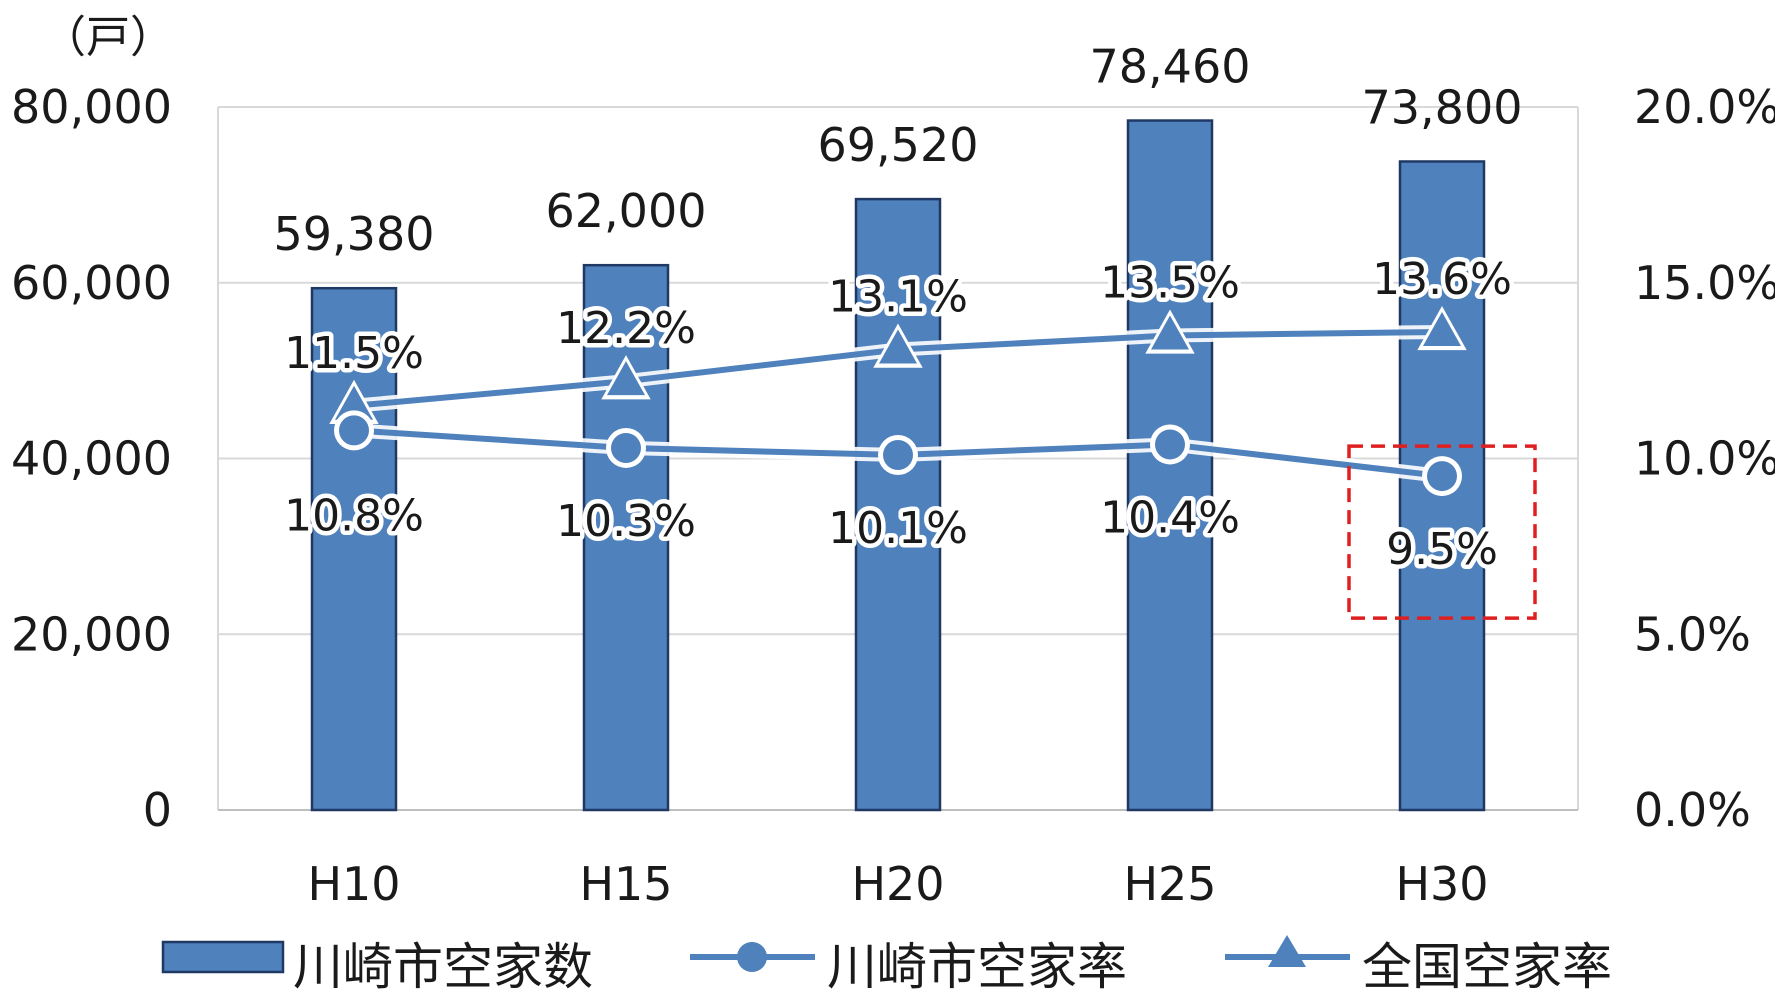 This screenshot has width=1775, height=994. Describe the element at coordinates (1170, 282) in the screenshot. I see `national-rate-label: 13.5%` at that location.